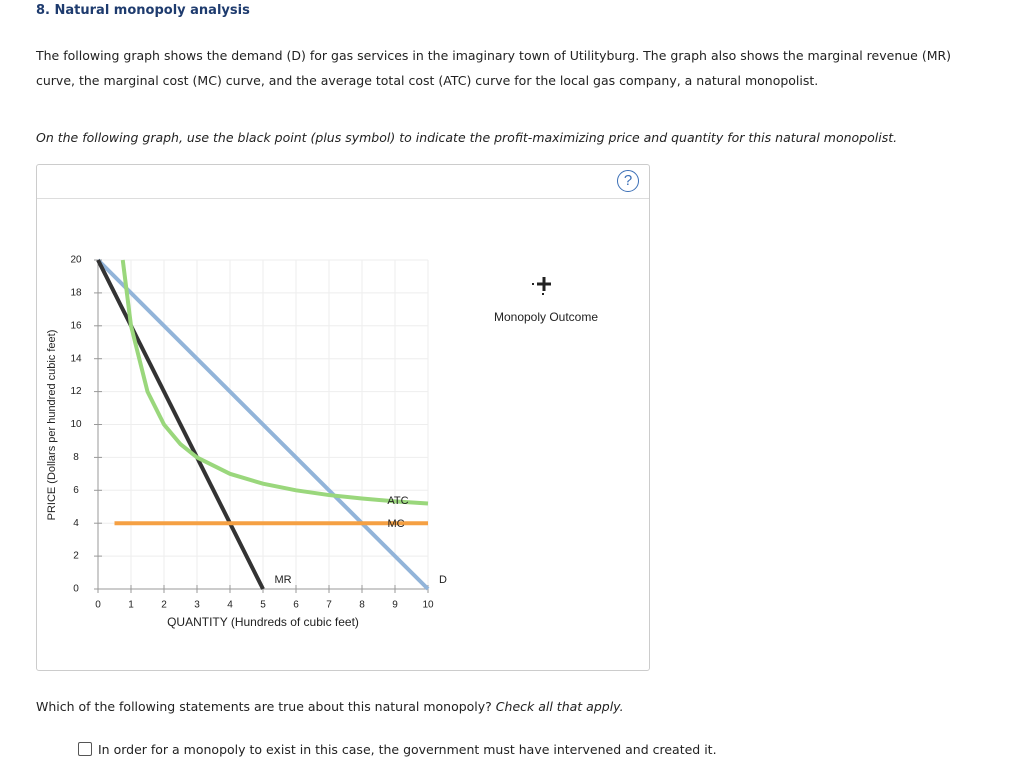 The image size is (1024, 772). I want to click on y-tick-label: 2, so click(76, 556).